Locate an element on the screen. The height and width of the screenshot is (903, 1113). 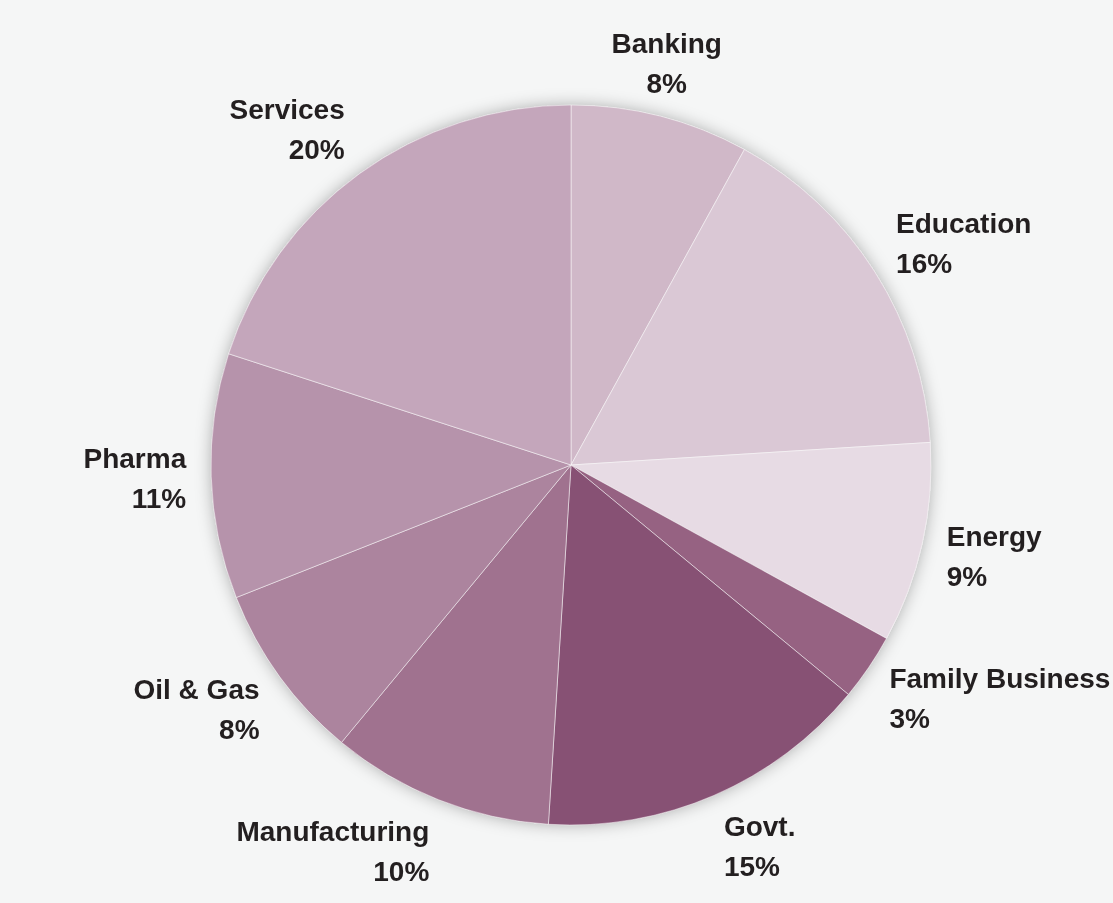
data-label: 3% is located at coordinates (909, 719).